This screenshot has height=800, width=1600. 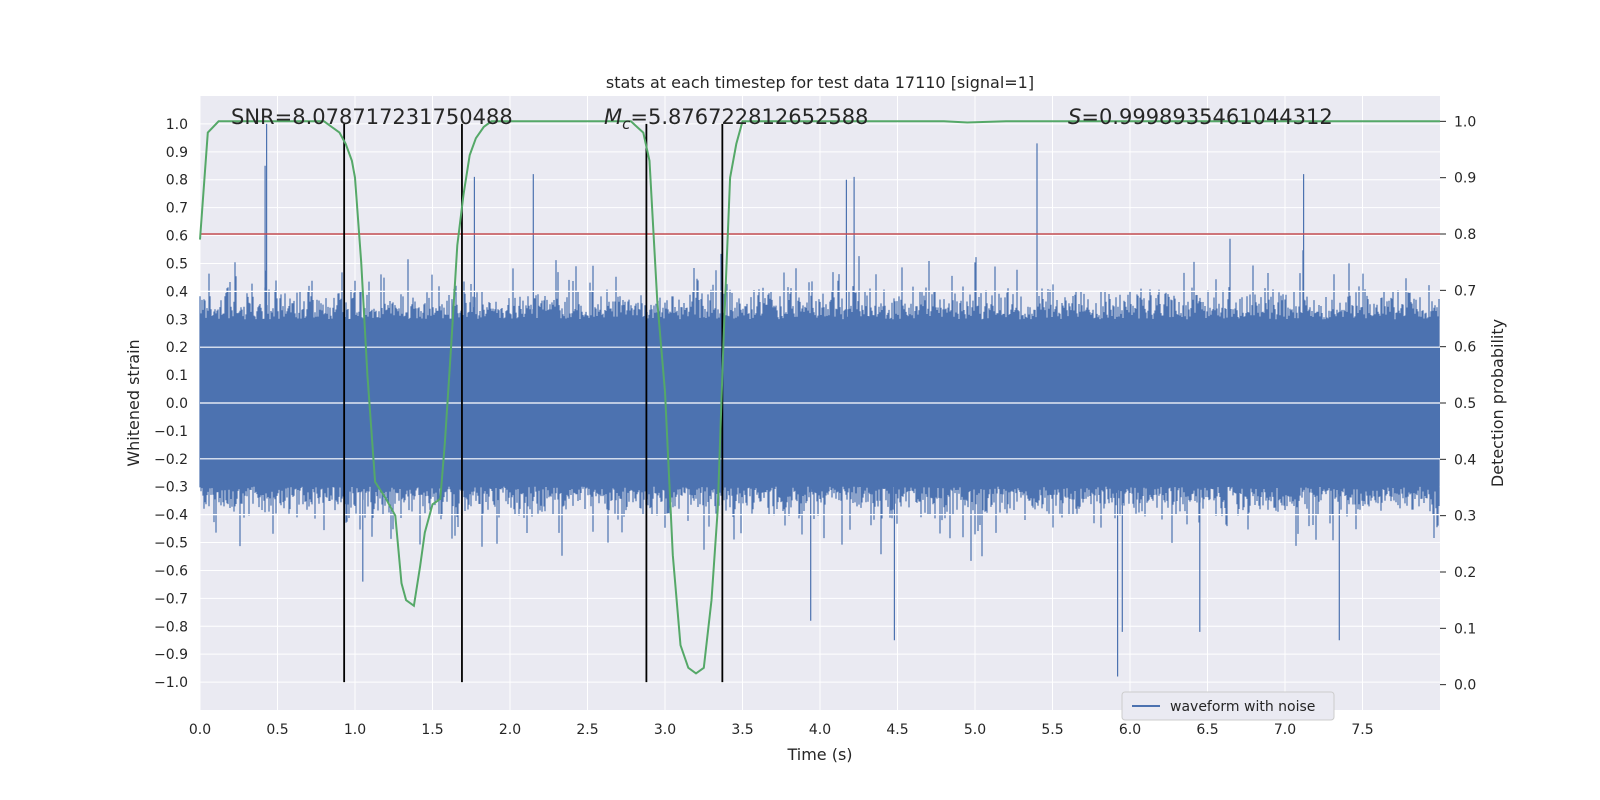 What do you see at coordinates (171, 544) in the screenshot?
I see `y-tick-label: −0.5` at bounding box center [171, 544].